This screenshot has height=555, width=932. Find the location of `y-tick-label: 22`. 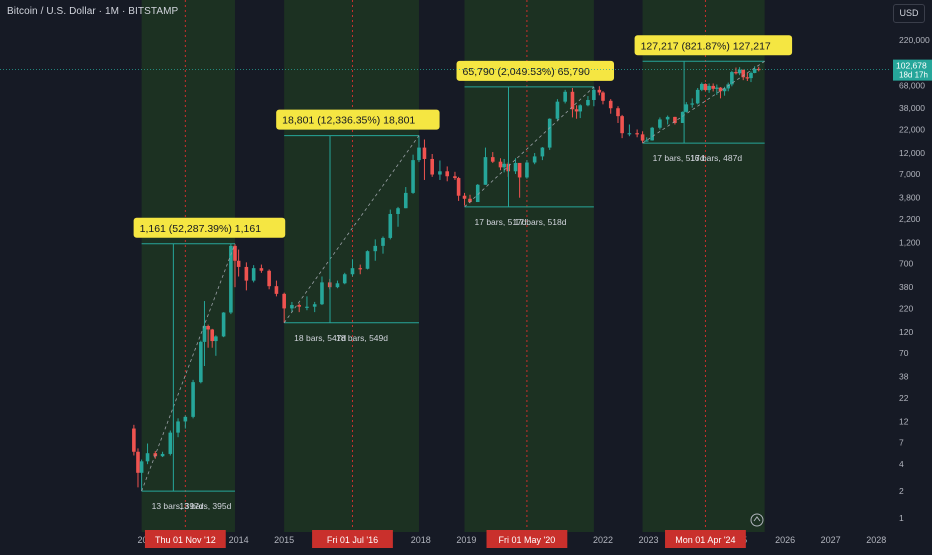

y-tick-label: 22 is located at coordinates (904, 398).